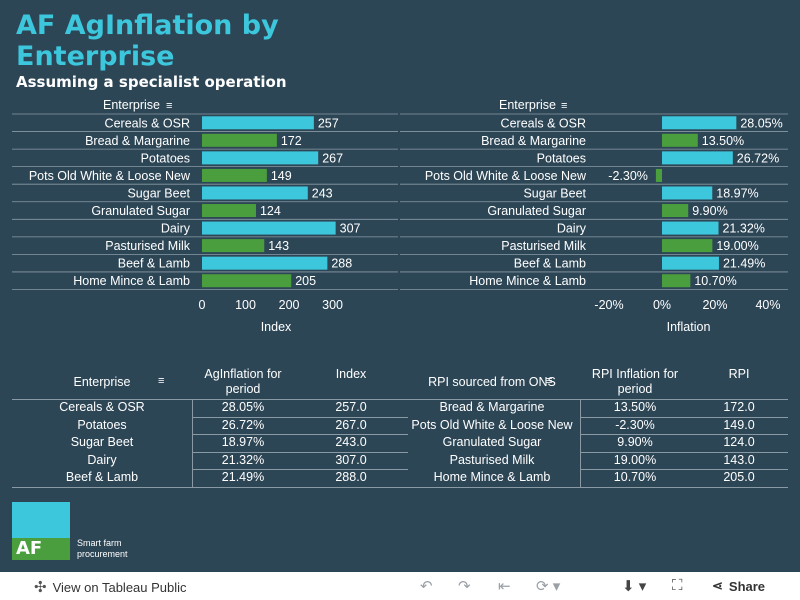  What do you see at coordinates (102, 382) in the screenshot?
I see `table-header: Enterprise` at bounding box center [102, 382].